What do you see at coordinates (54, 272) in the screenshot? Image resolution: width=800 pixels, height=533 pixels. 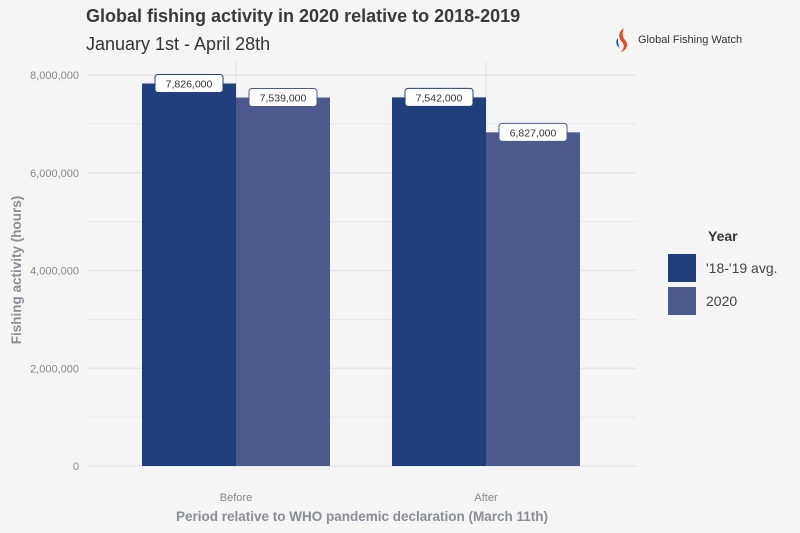 I see `y-tick-label: 4,000,000` at bounding box center [54, 272].